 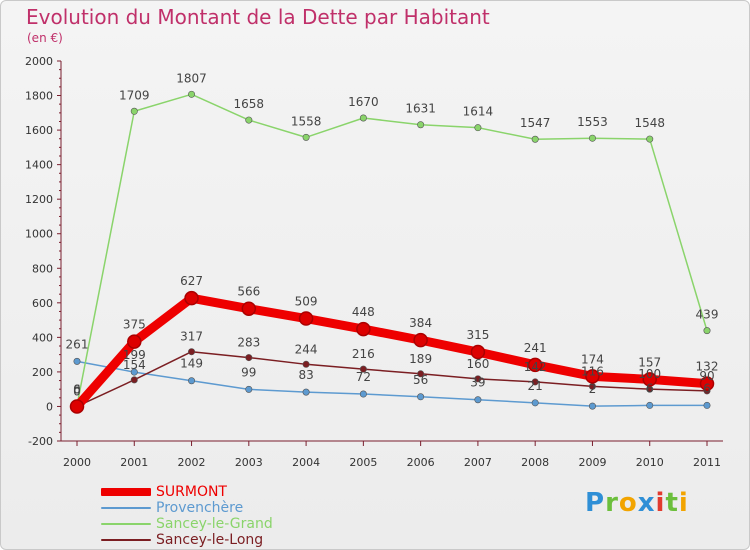 What do you see at coordinates (649, 362) in the screenshot?
I see `data-label-surmont: 157` at bounding box center [649, 362].